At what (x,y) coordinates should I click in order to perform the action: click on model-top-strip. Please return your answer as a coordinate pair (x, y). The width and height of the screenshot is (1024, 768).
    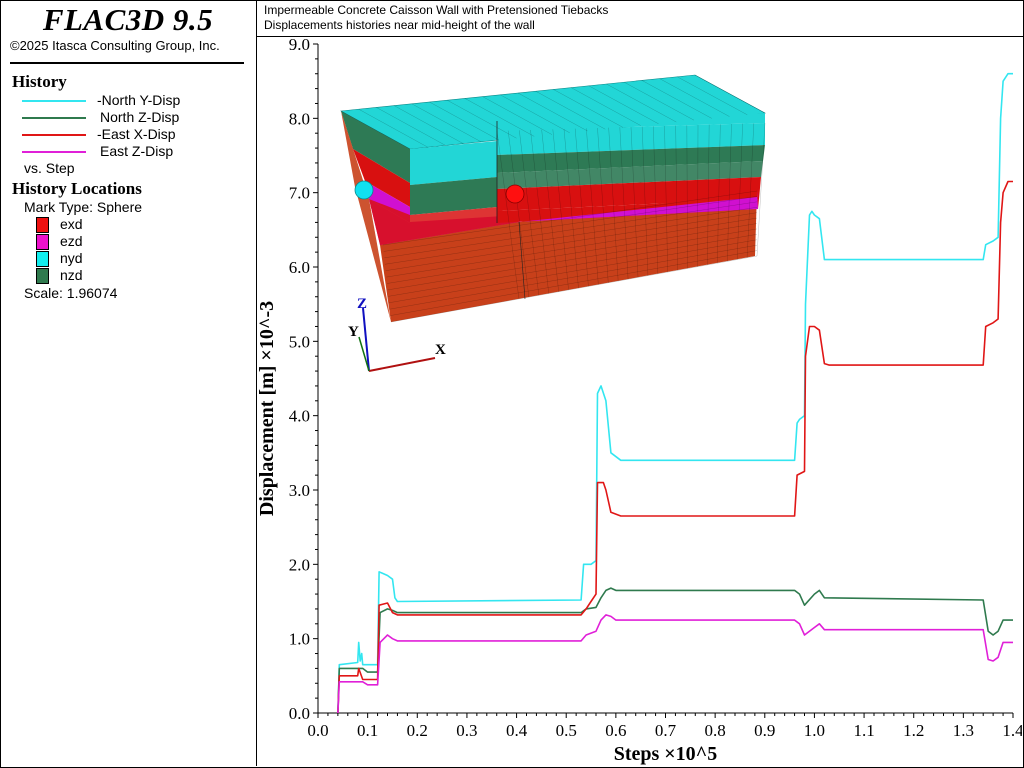
    Looking at the image, I should click on (631, 122).